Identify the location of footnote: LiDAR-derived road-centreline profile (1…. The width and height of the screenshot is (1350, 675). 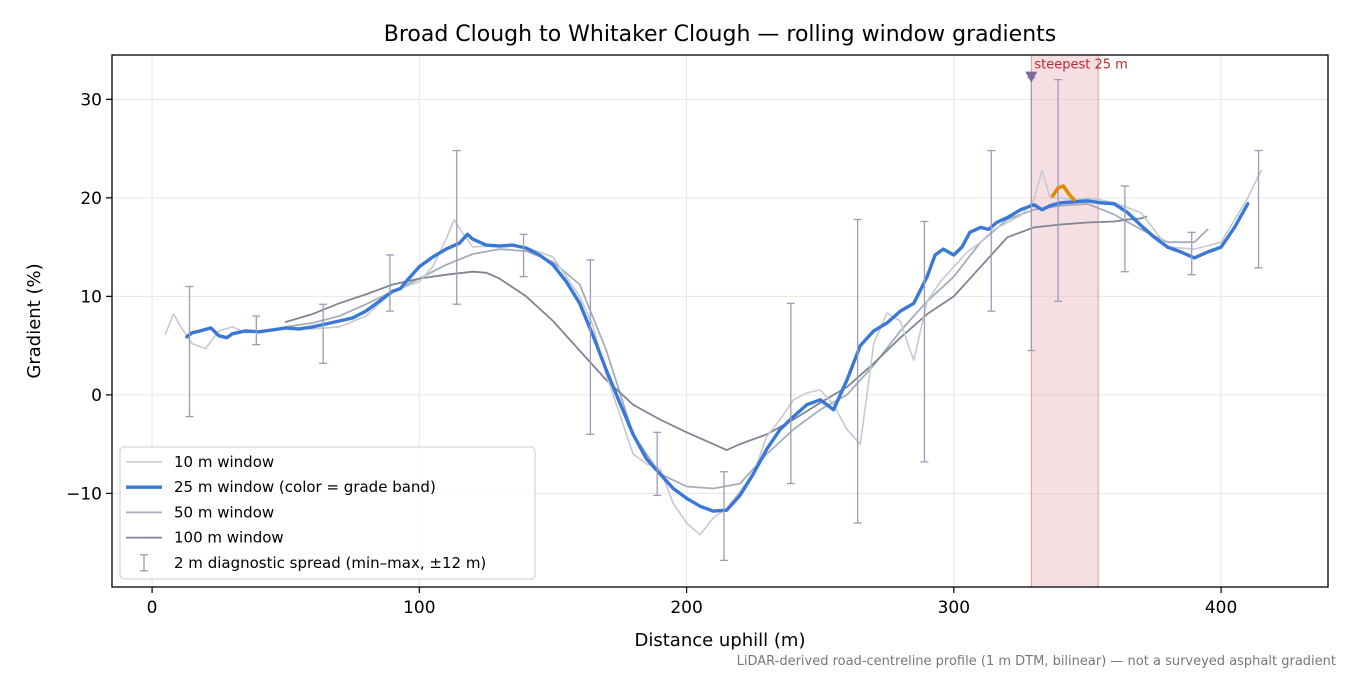
(1036, 661).